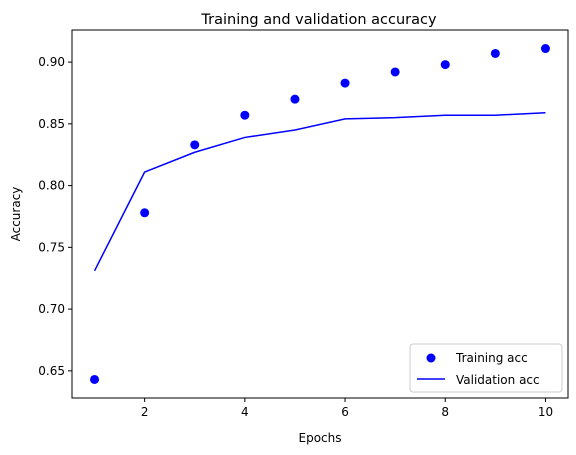 The image size is (576, 455). I want to click on x-tick-label: 4, so click(245, 412).